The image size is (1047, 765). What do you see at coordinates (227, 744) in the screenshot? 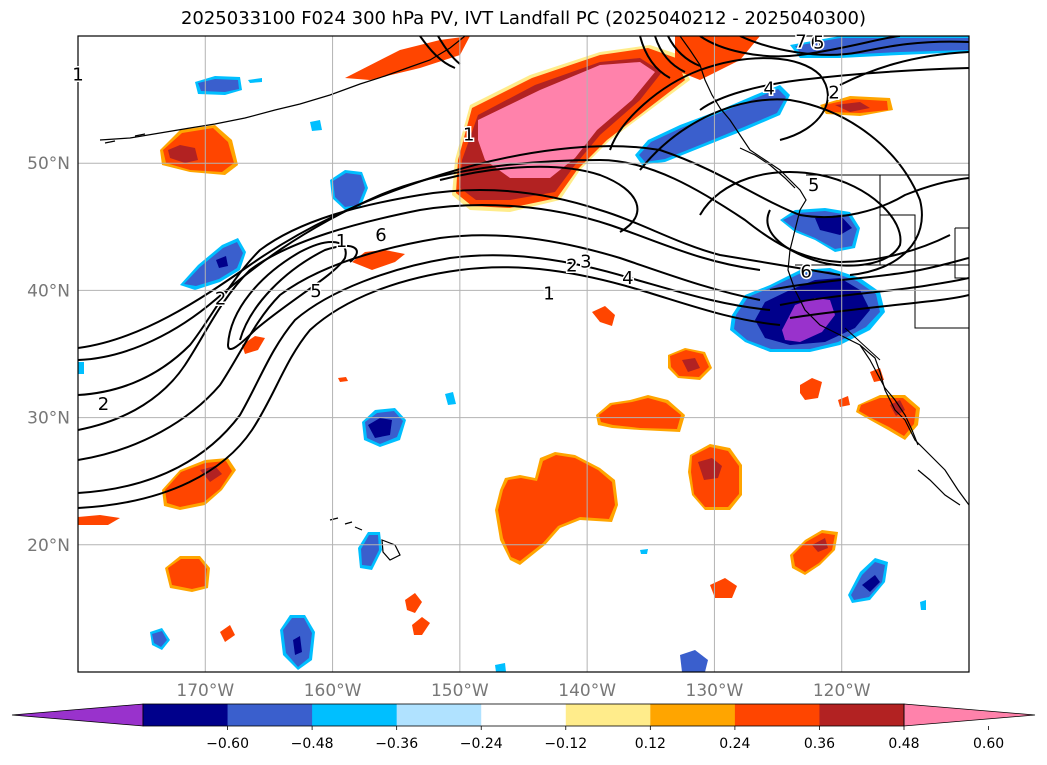
I see `colorbar-tick-label: −0.60` at bounding box center [227, 744].